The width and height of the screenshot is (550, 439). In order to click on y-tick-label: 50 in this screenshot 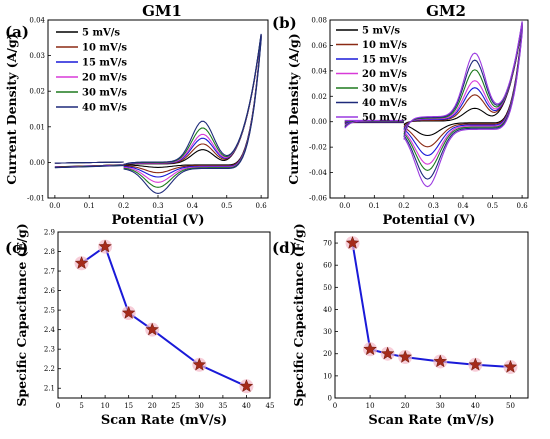, I will do `click(327, 288)`.